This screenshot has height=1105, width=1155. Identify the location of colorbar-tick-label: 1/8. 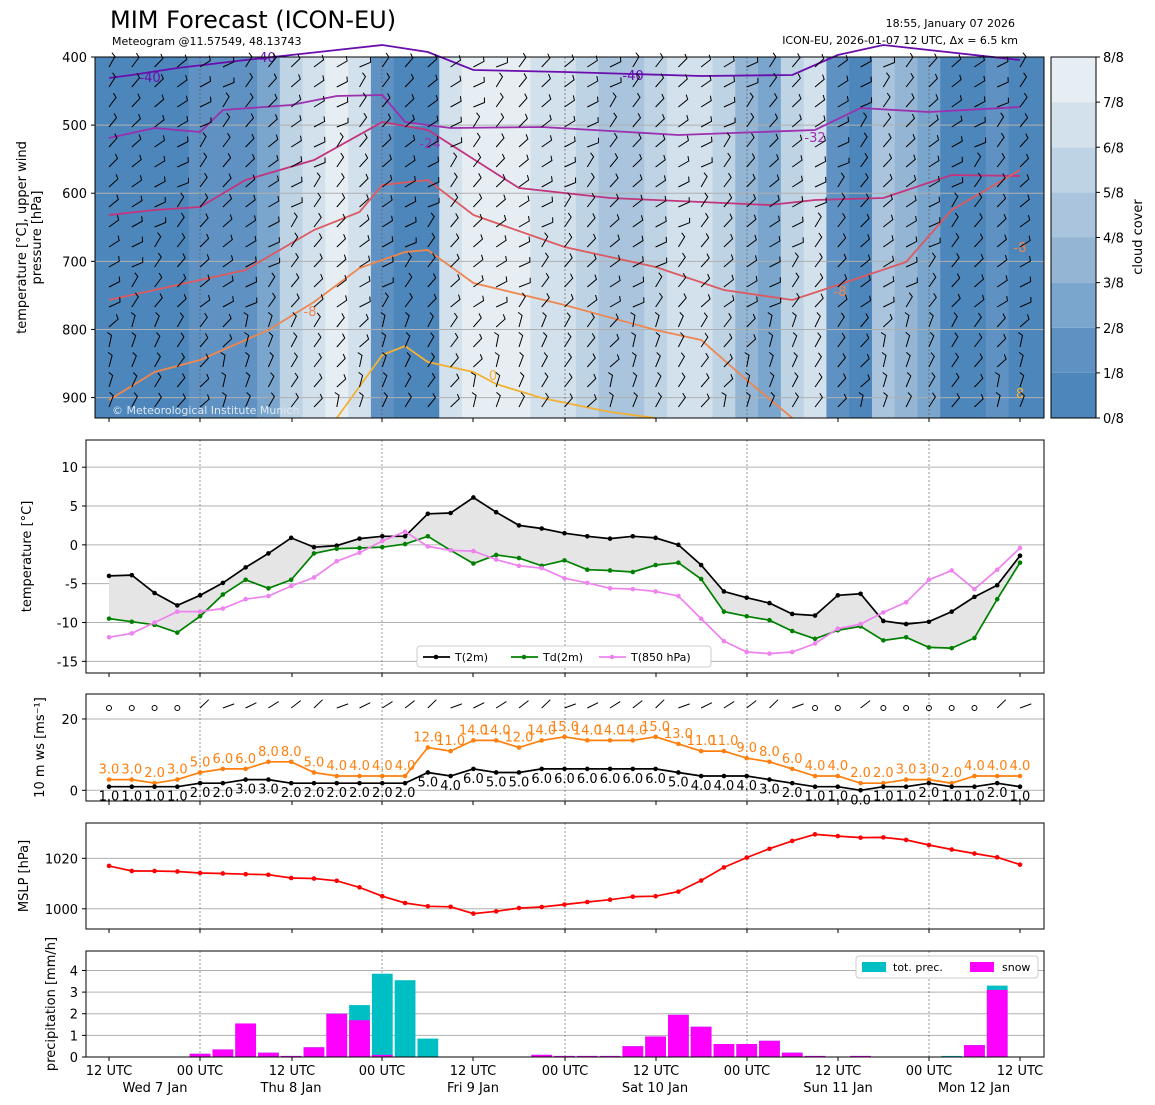
(1113, 374).